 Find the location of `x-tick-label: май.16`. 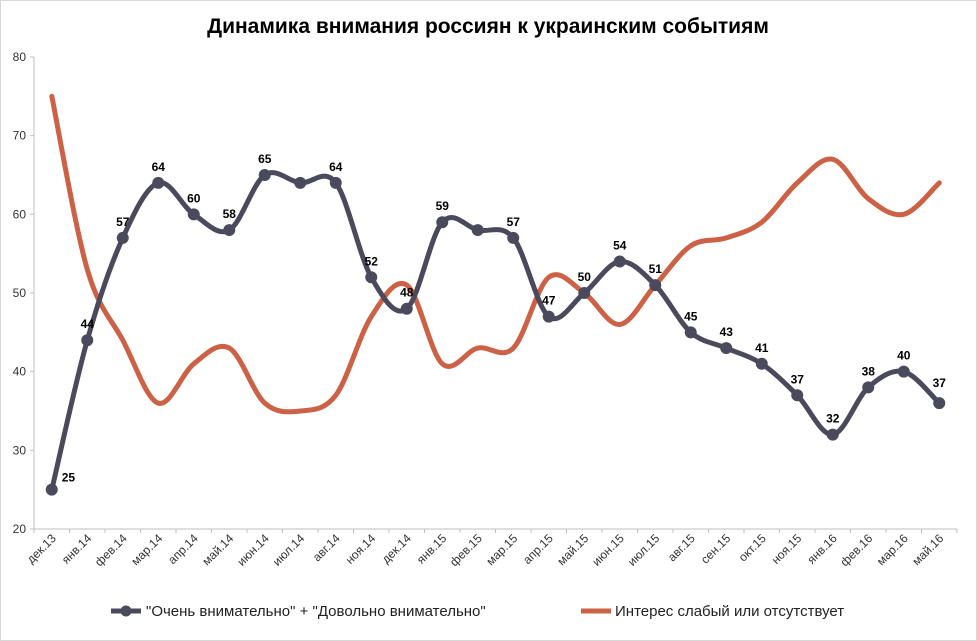

x-tick-label: май.16 is located at coordinates (927, 549).